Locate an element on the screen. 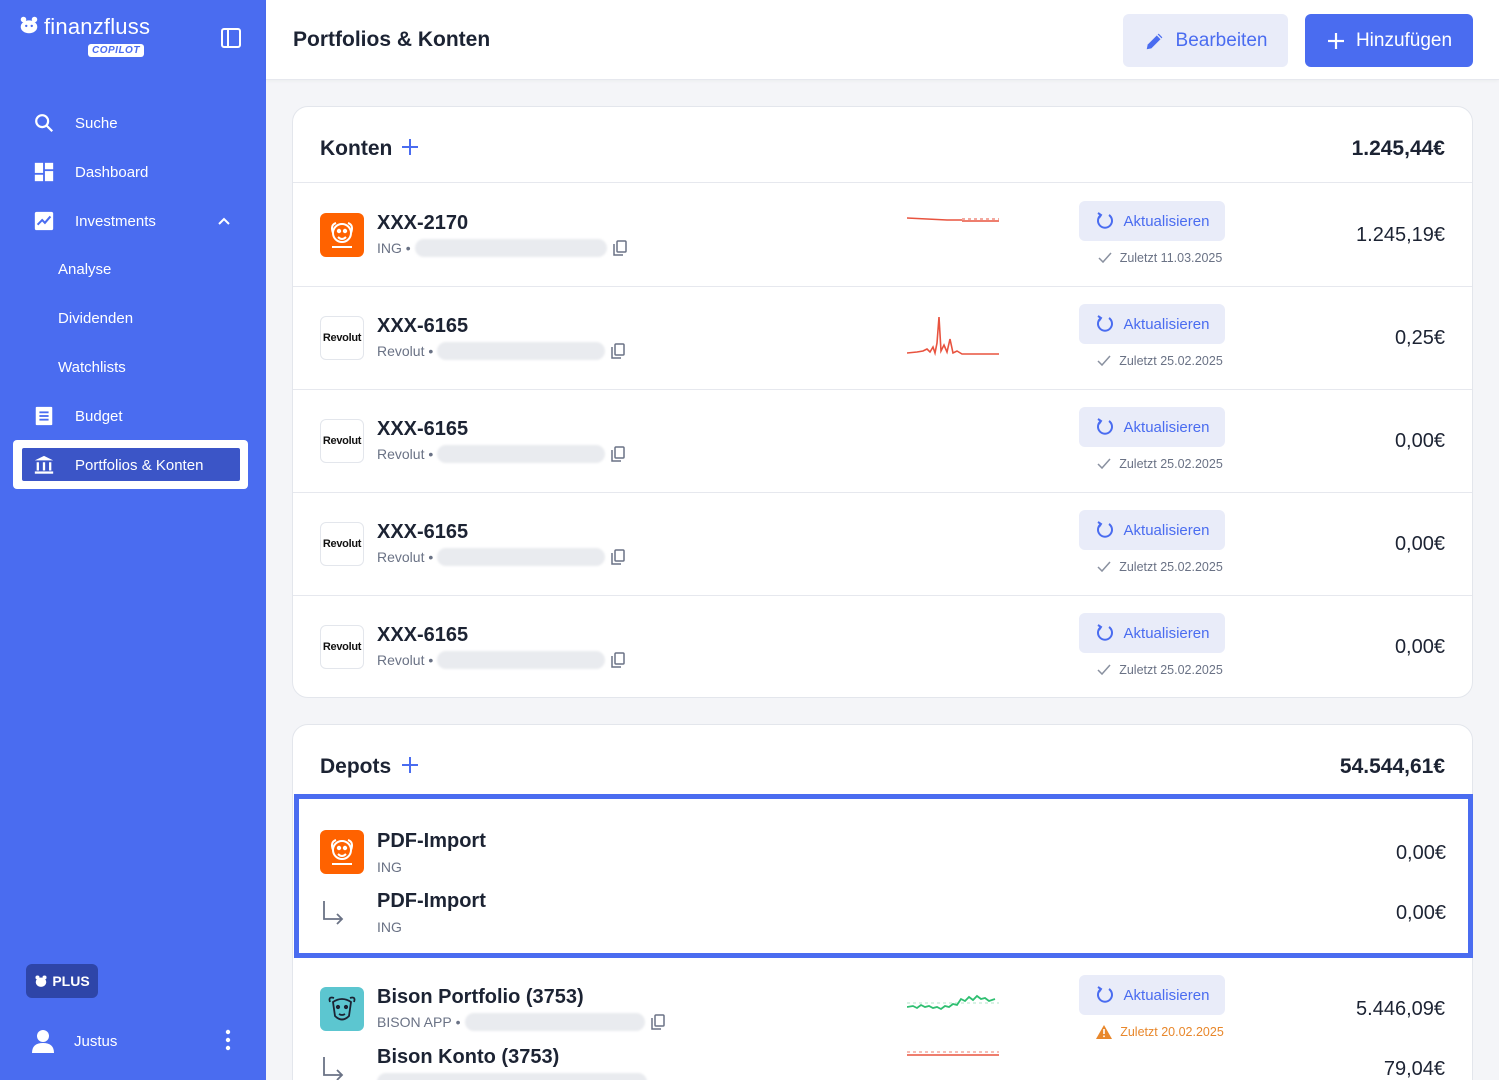 This screenshot has width=1499, height=1080. active-item-highlight is located at coordinates (131, 464).